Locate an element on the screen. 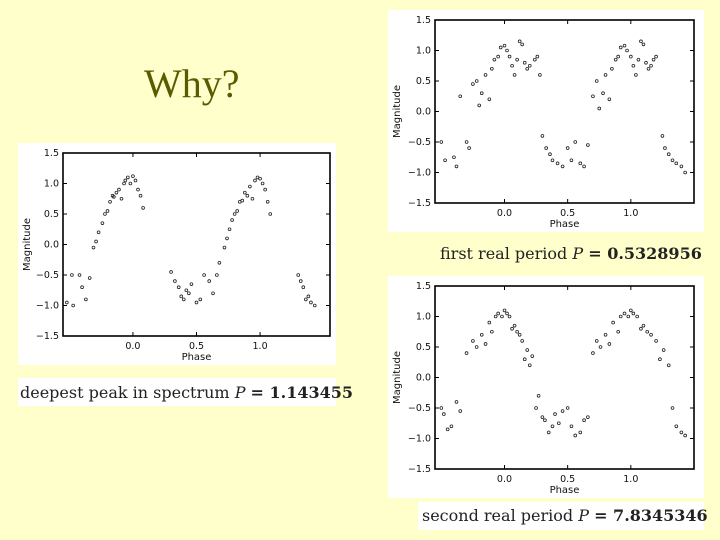 Image resolution: width=720 pixels, height=540 pixels. y-tick-label: −1.0 is located at coordinates (419, 173).